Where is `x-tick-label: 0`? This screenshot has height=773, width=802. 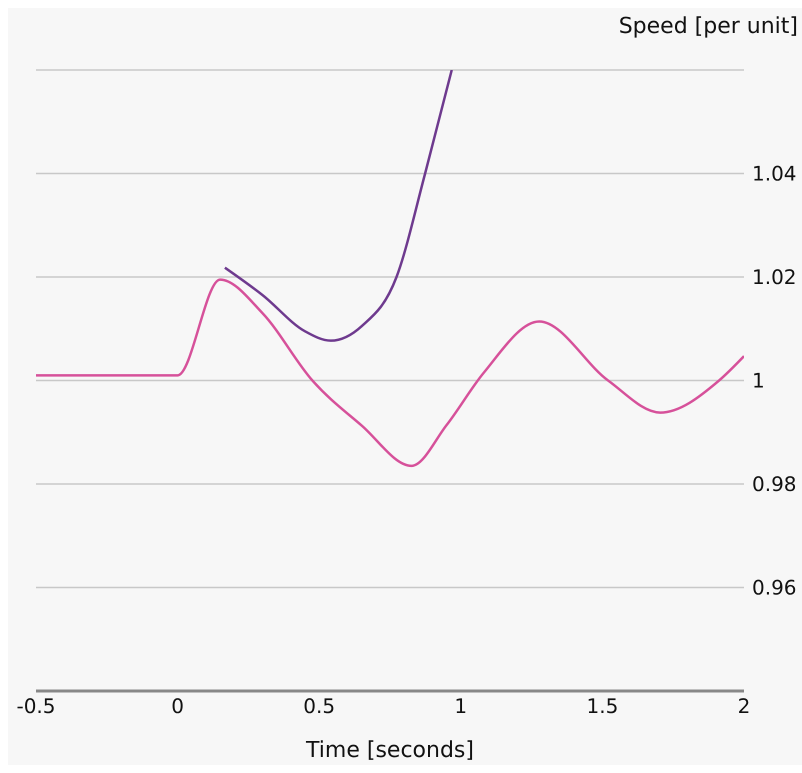
x-tick-label: 0 is located at coordinates (177, 706).